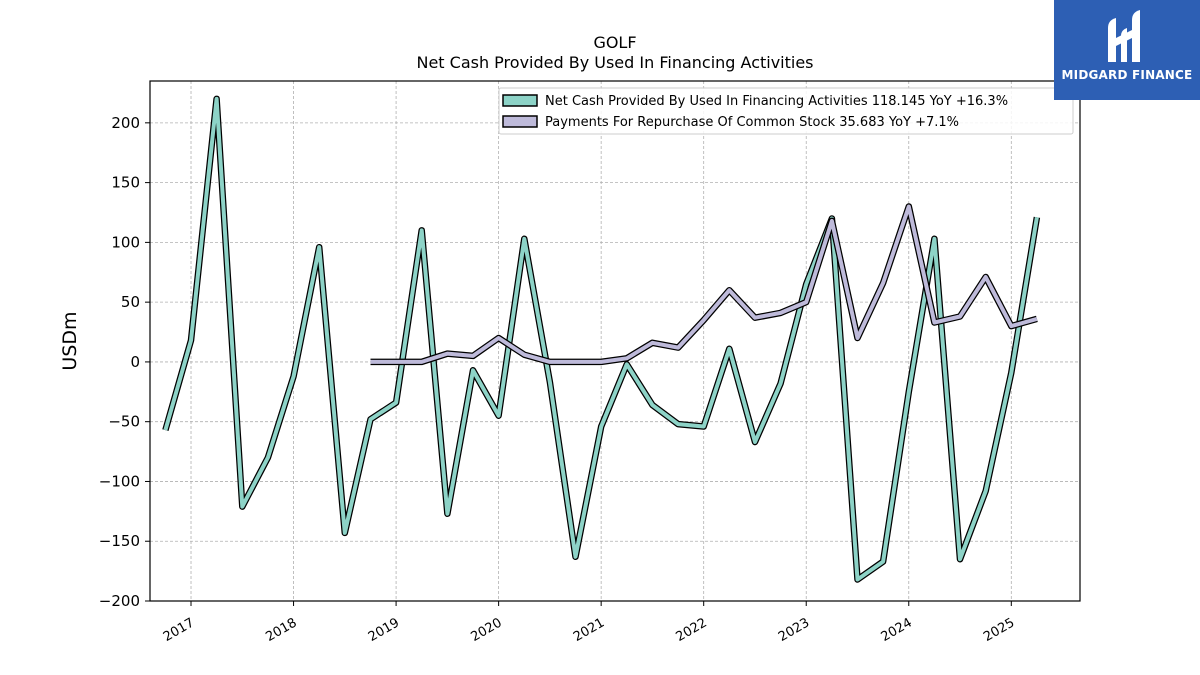 The height and width of the screenshot is (675, 1200). What do you see at coordinates (119, 481) in the screenshot?
I see `y-tick-label: −100` at bounding box center [119, 481].